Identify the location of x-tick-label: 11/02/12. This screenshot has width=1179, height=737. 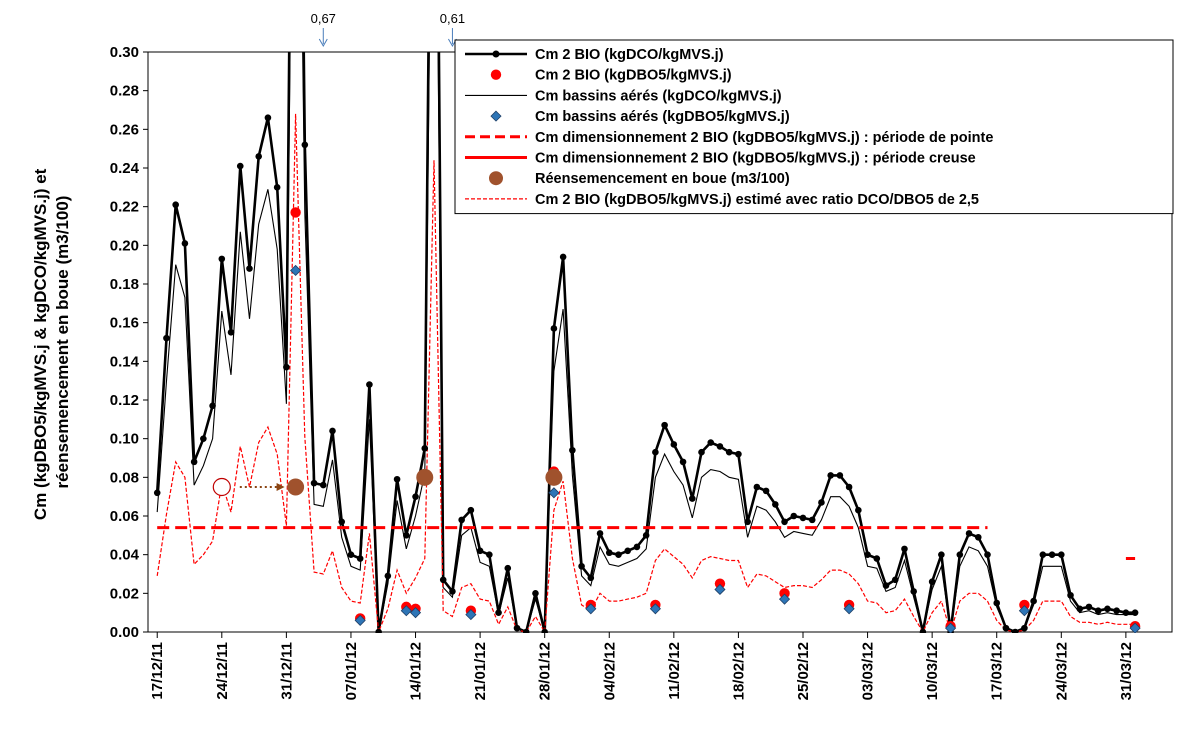
(674, 671).